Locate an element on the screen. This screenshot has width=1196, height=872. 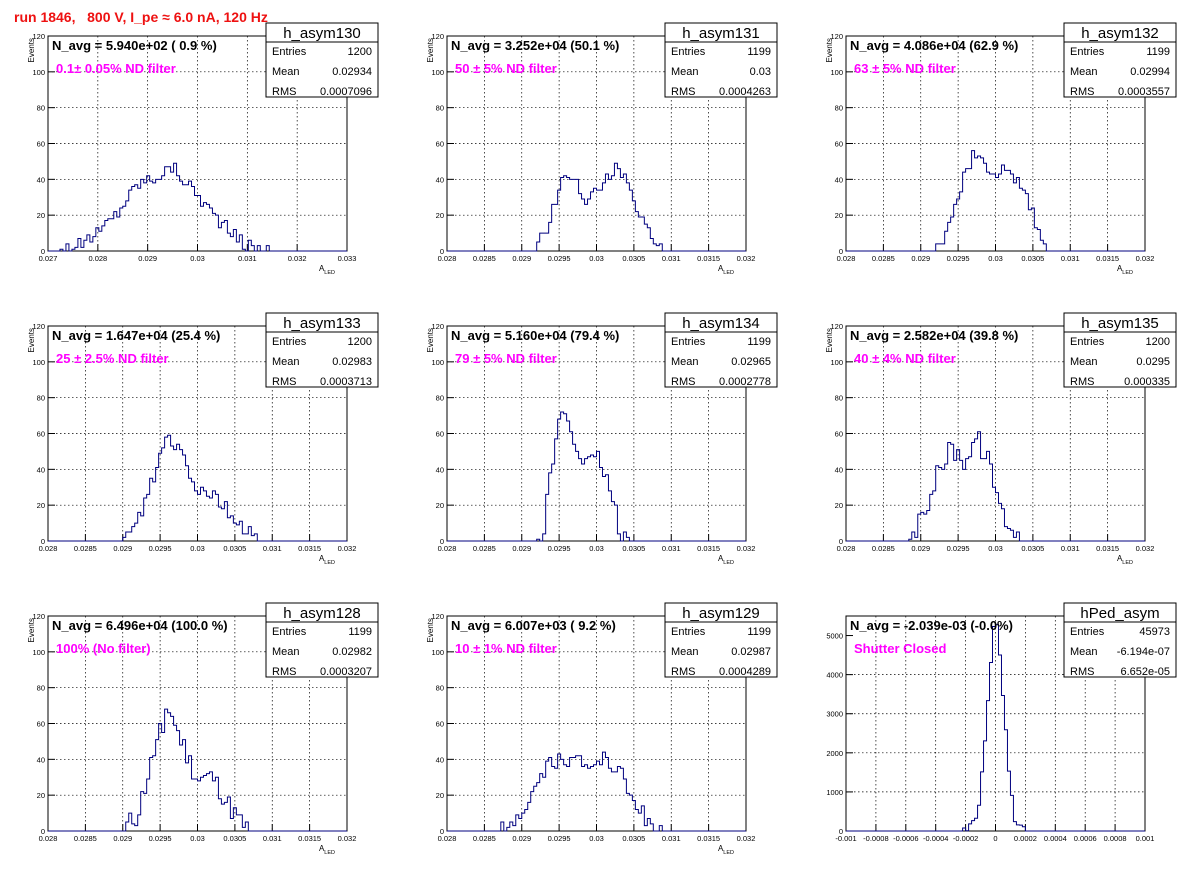
x-tick-label: 0.0004 is located at coordinates (1055, 838).